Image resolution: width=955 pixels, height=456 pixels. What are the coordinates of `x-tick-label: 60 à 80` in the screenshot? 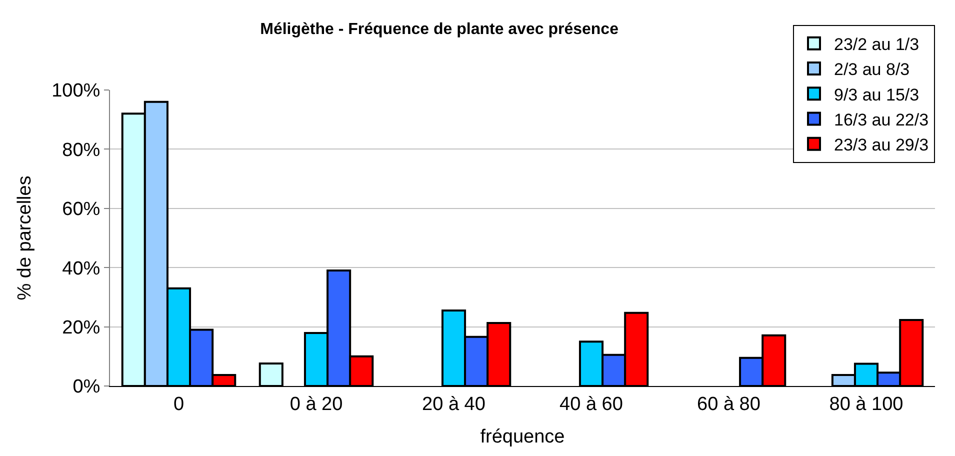 It's located at (728, 404).